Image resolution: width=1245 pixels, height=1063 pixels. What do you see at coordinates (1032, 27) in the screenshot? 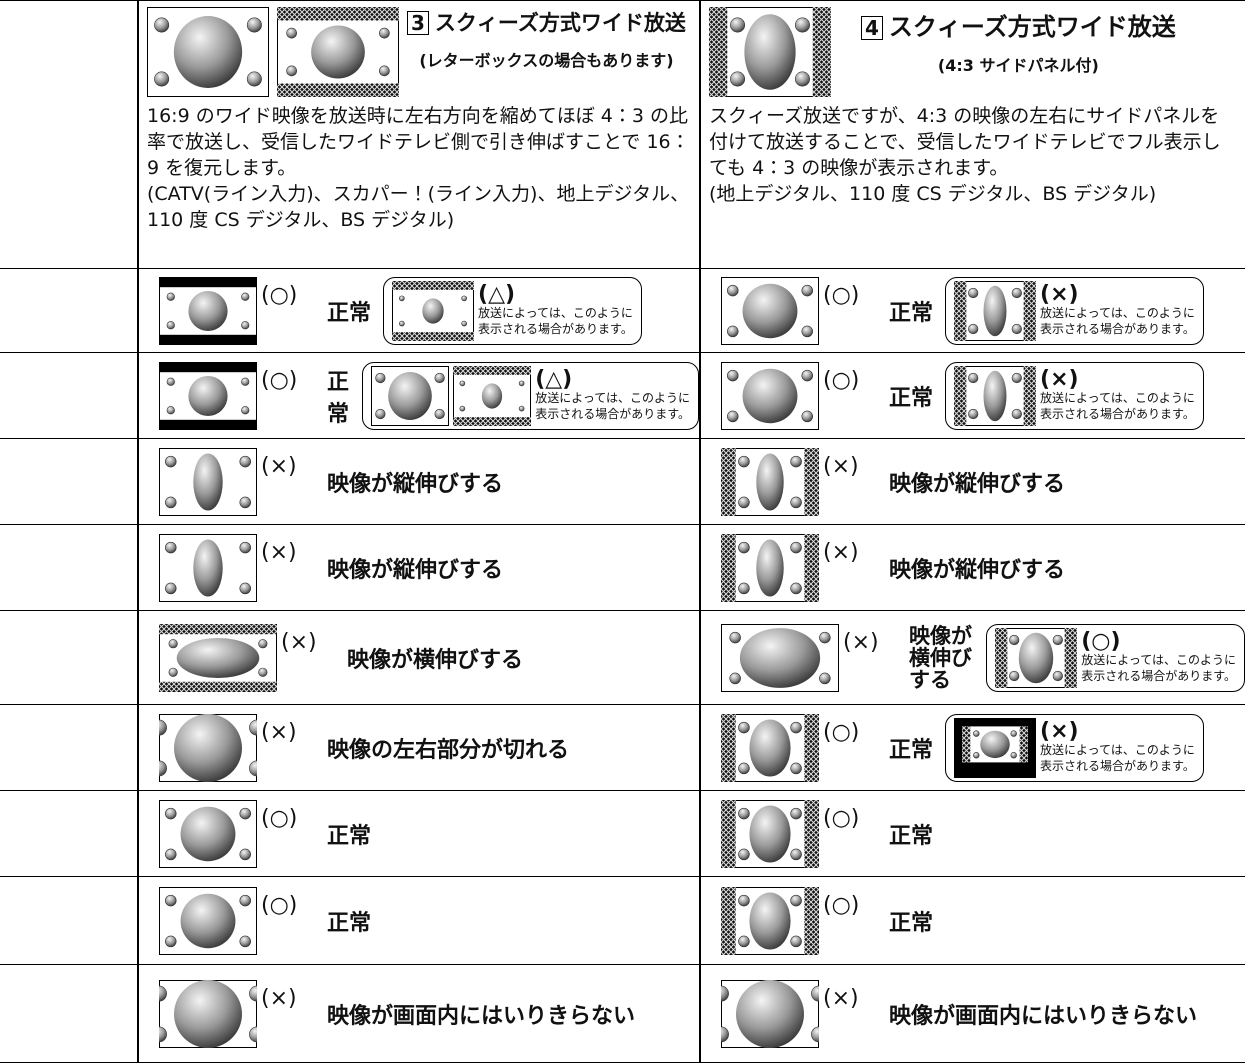
I see `column-name: スクィーズ方式ワイド放送` at bounding box center [1032, 27].